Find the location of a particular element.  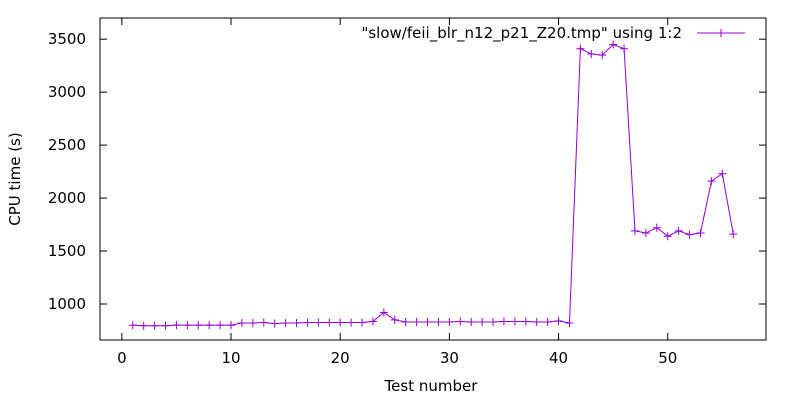

y-tick-label: 3500 is located at coordinates (67, 39).